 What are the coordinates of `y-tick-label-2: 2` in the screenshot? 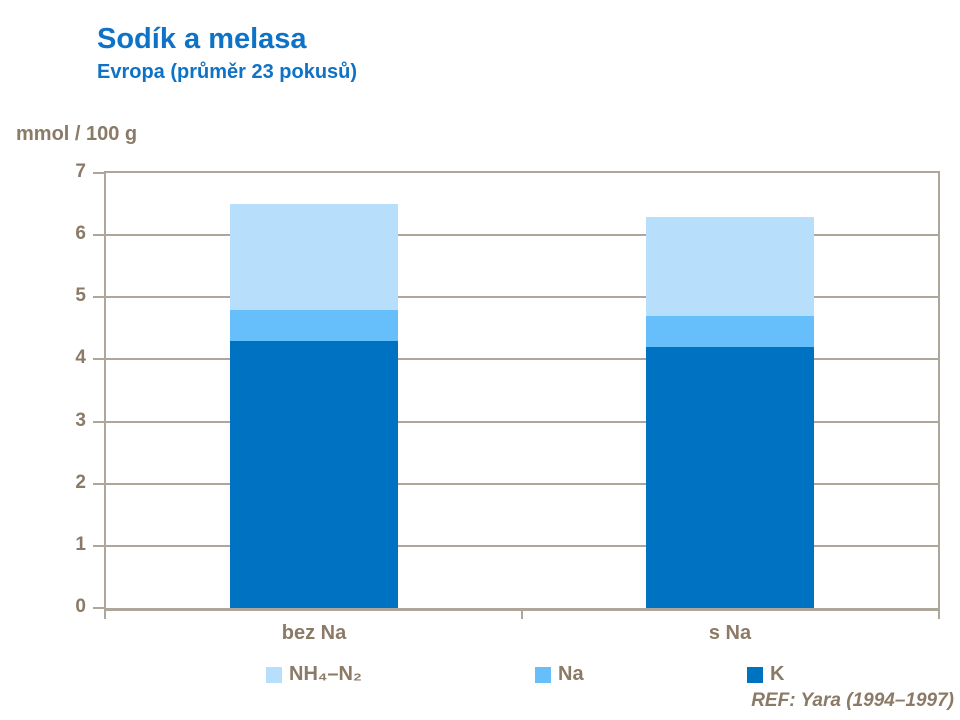 It's located at (80, 482).